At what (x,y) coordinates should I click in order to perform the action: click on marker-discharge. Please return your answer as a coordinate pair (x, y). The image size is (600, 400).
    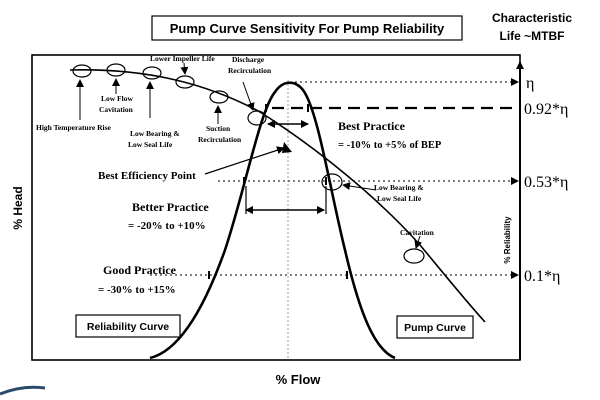
    Looking at the image, I should click on (257, 118).